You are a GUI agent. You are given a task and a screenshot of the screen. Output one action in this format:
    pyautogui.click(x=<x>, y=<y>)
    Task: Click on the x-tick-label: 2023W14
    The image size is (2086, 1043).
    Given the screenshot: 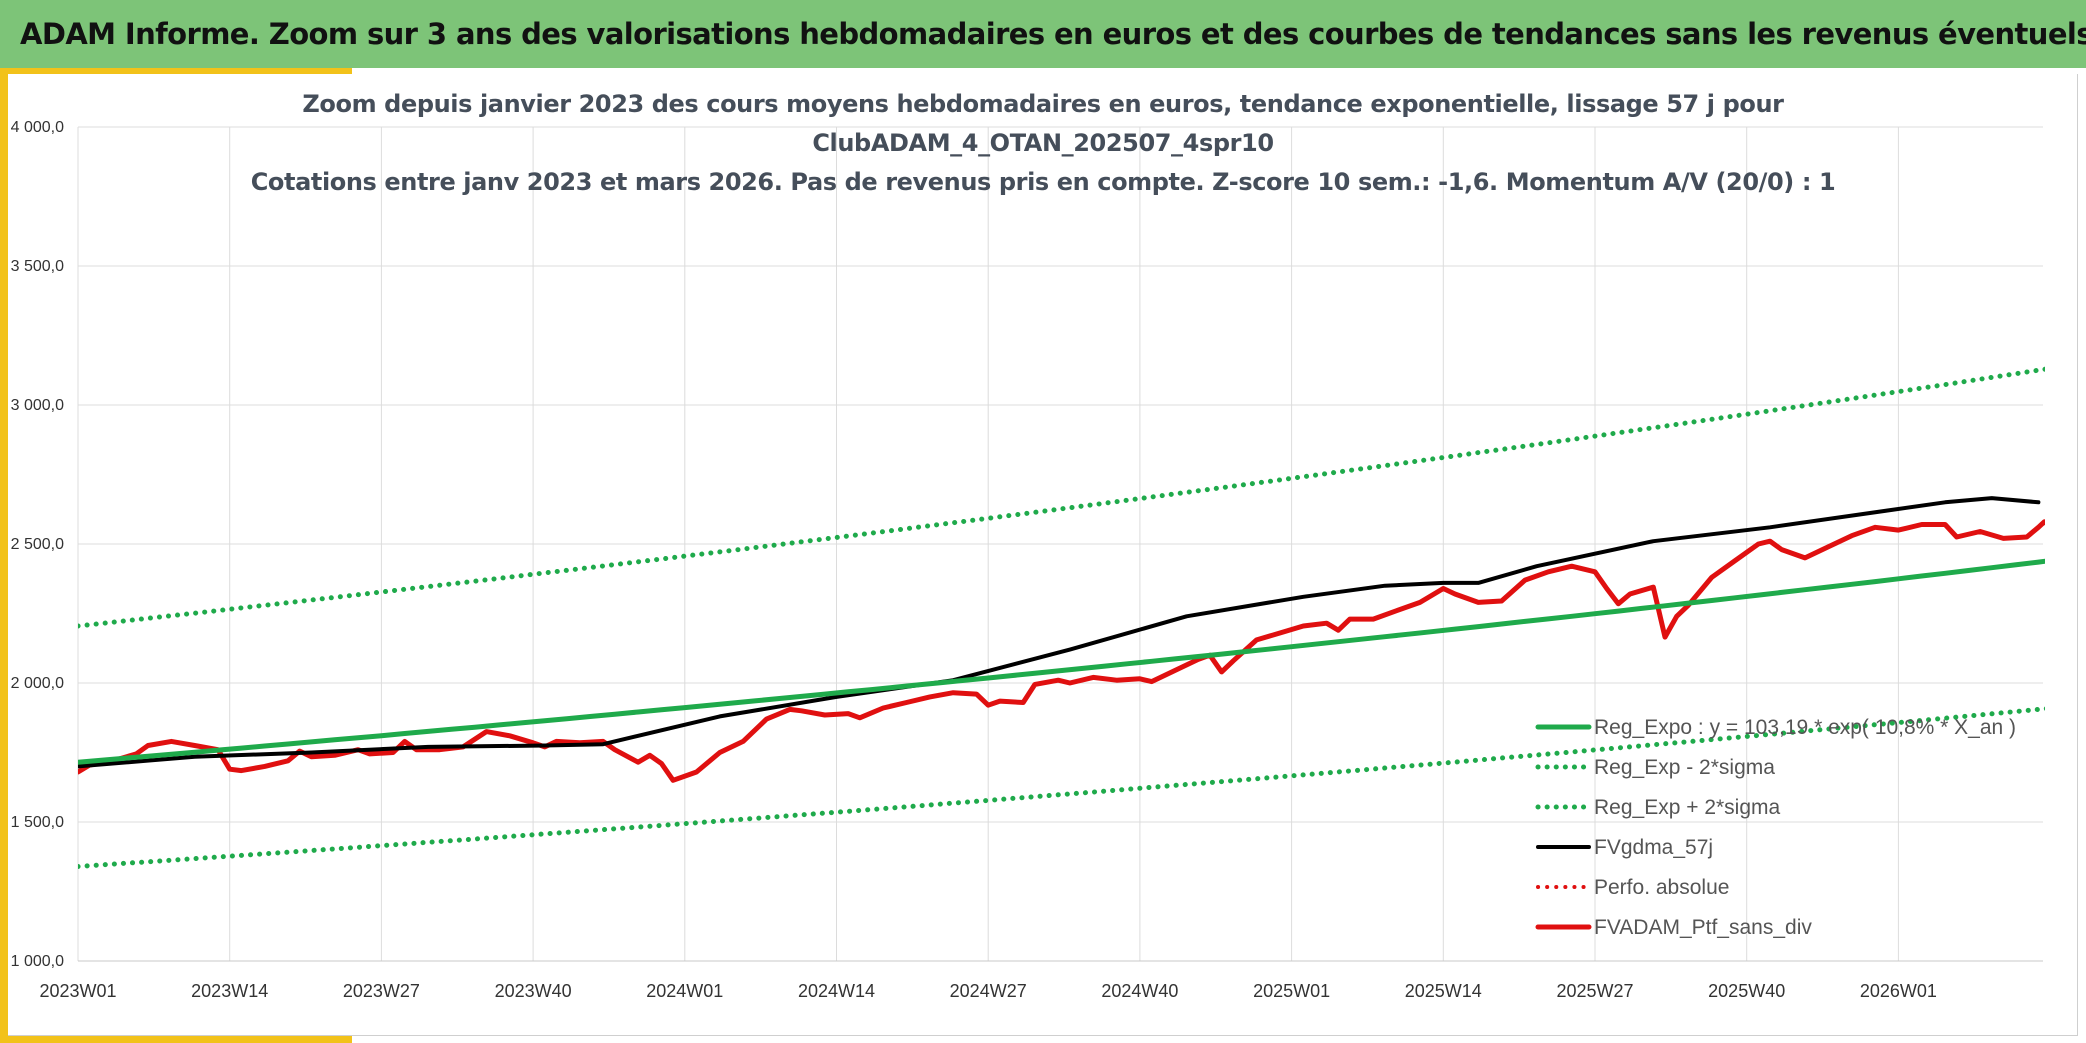 What is the action you would take?
    pyautogui.click(x=229, y=991)
    